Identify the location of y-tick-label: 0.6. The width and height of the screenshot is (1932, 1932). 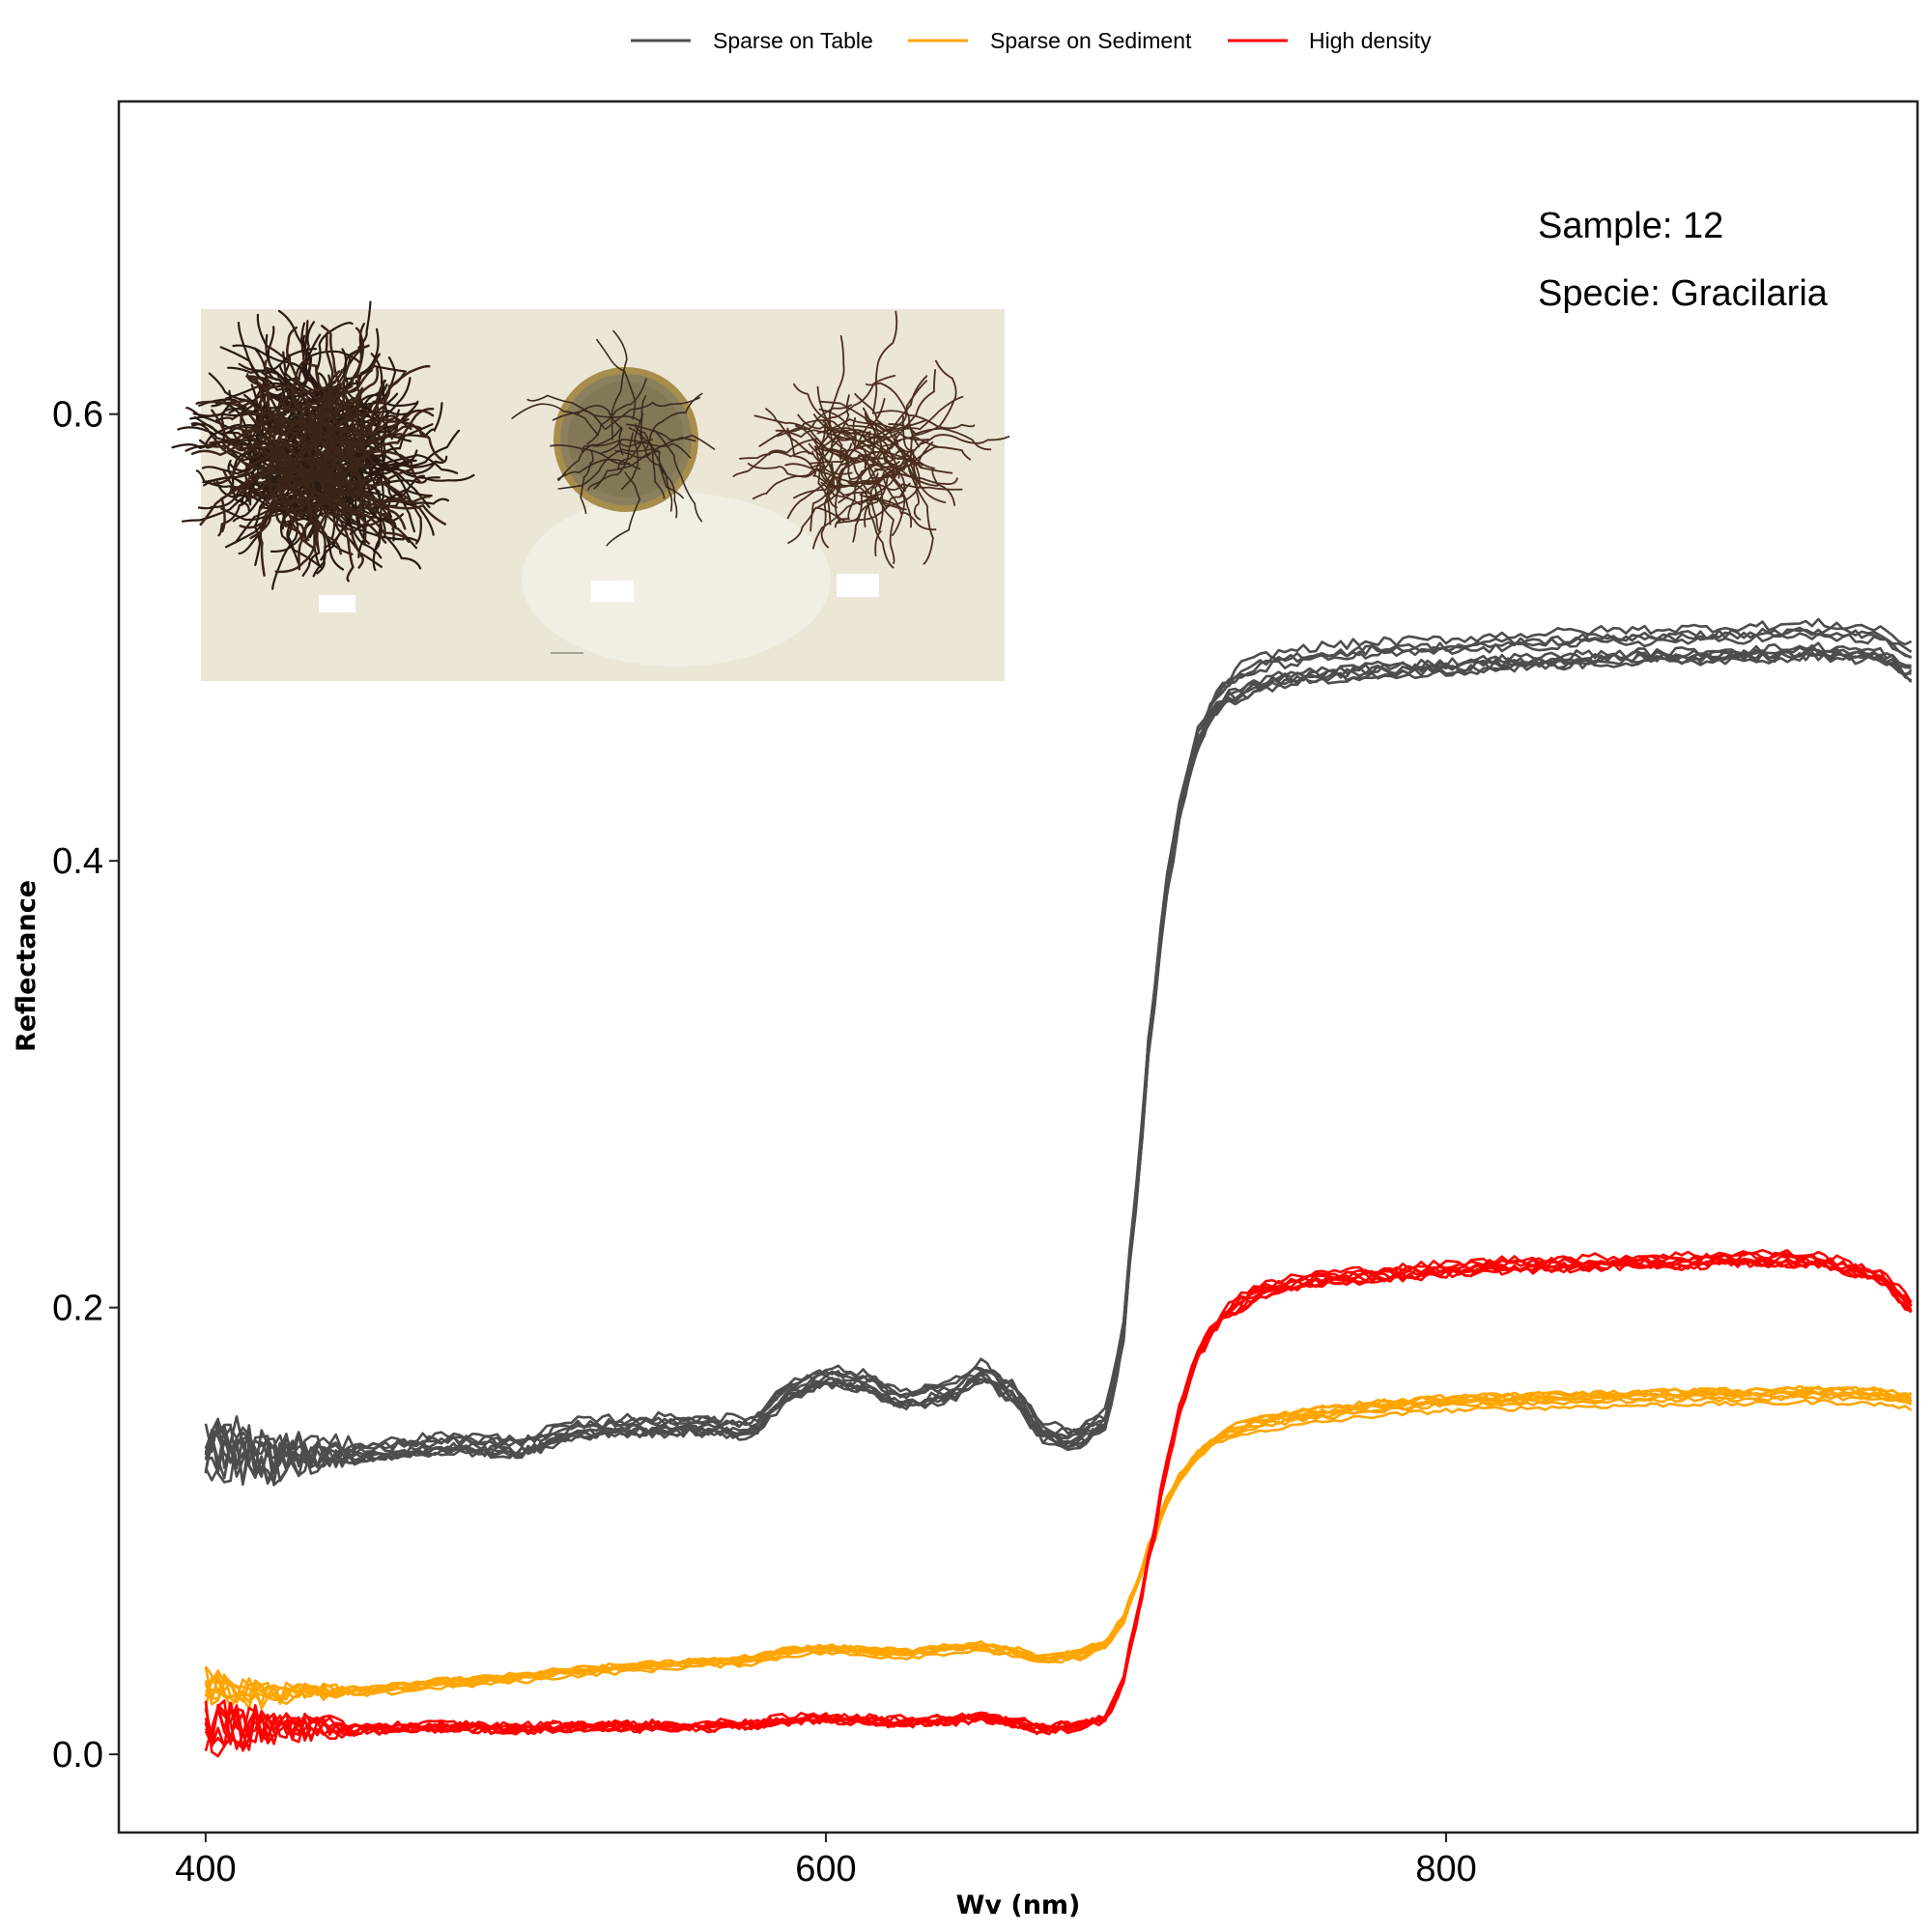
(77, 415).